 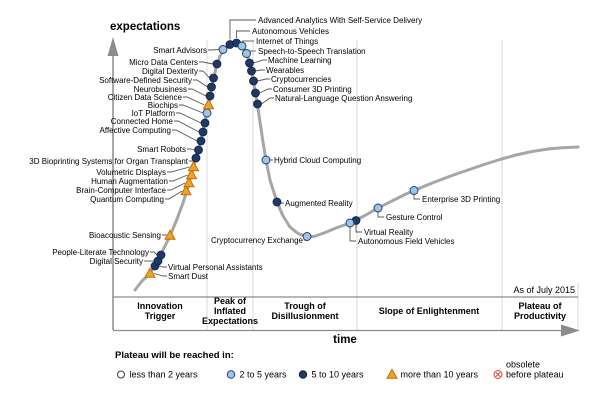 I want to click on point-label: Cryptocurrencies, so click(x=301, y=79).